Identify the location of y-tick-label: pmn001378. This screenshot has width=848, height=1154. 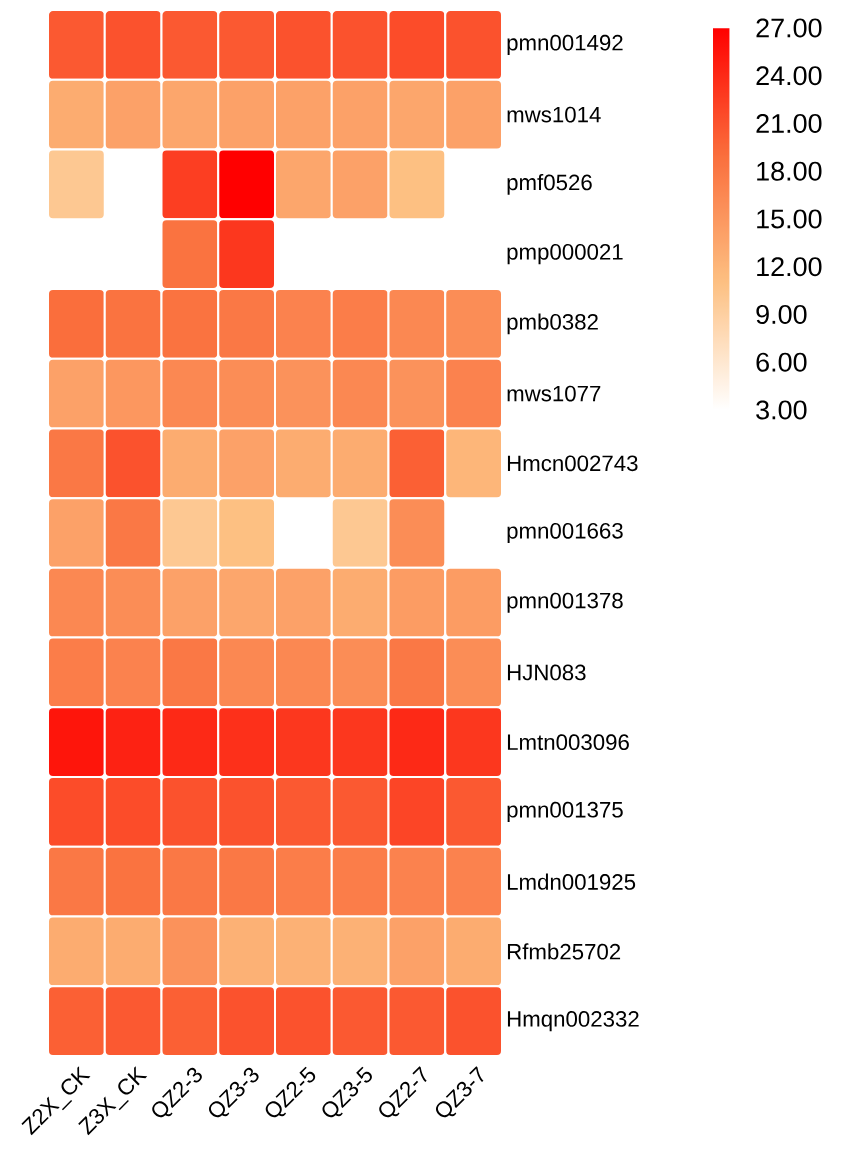
(565, 602).